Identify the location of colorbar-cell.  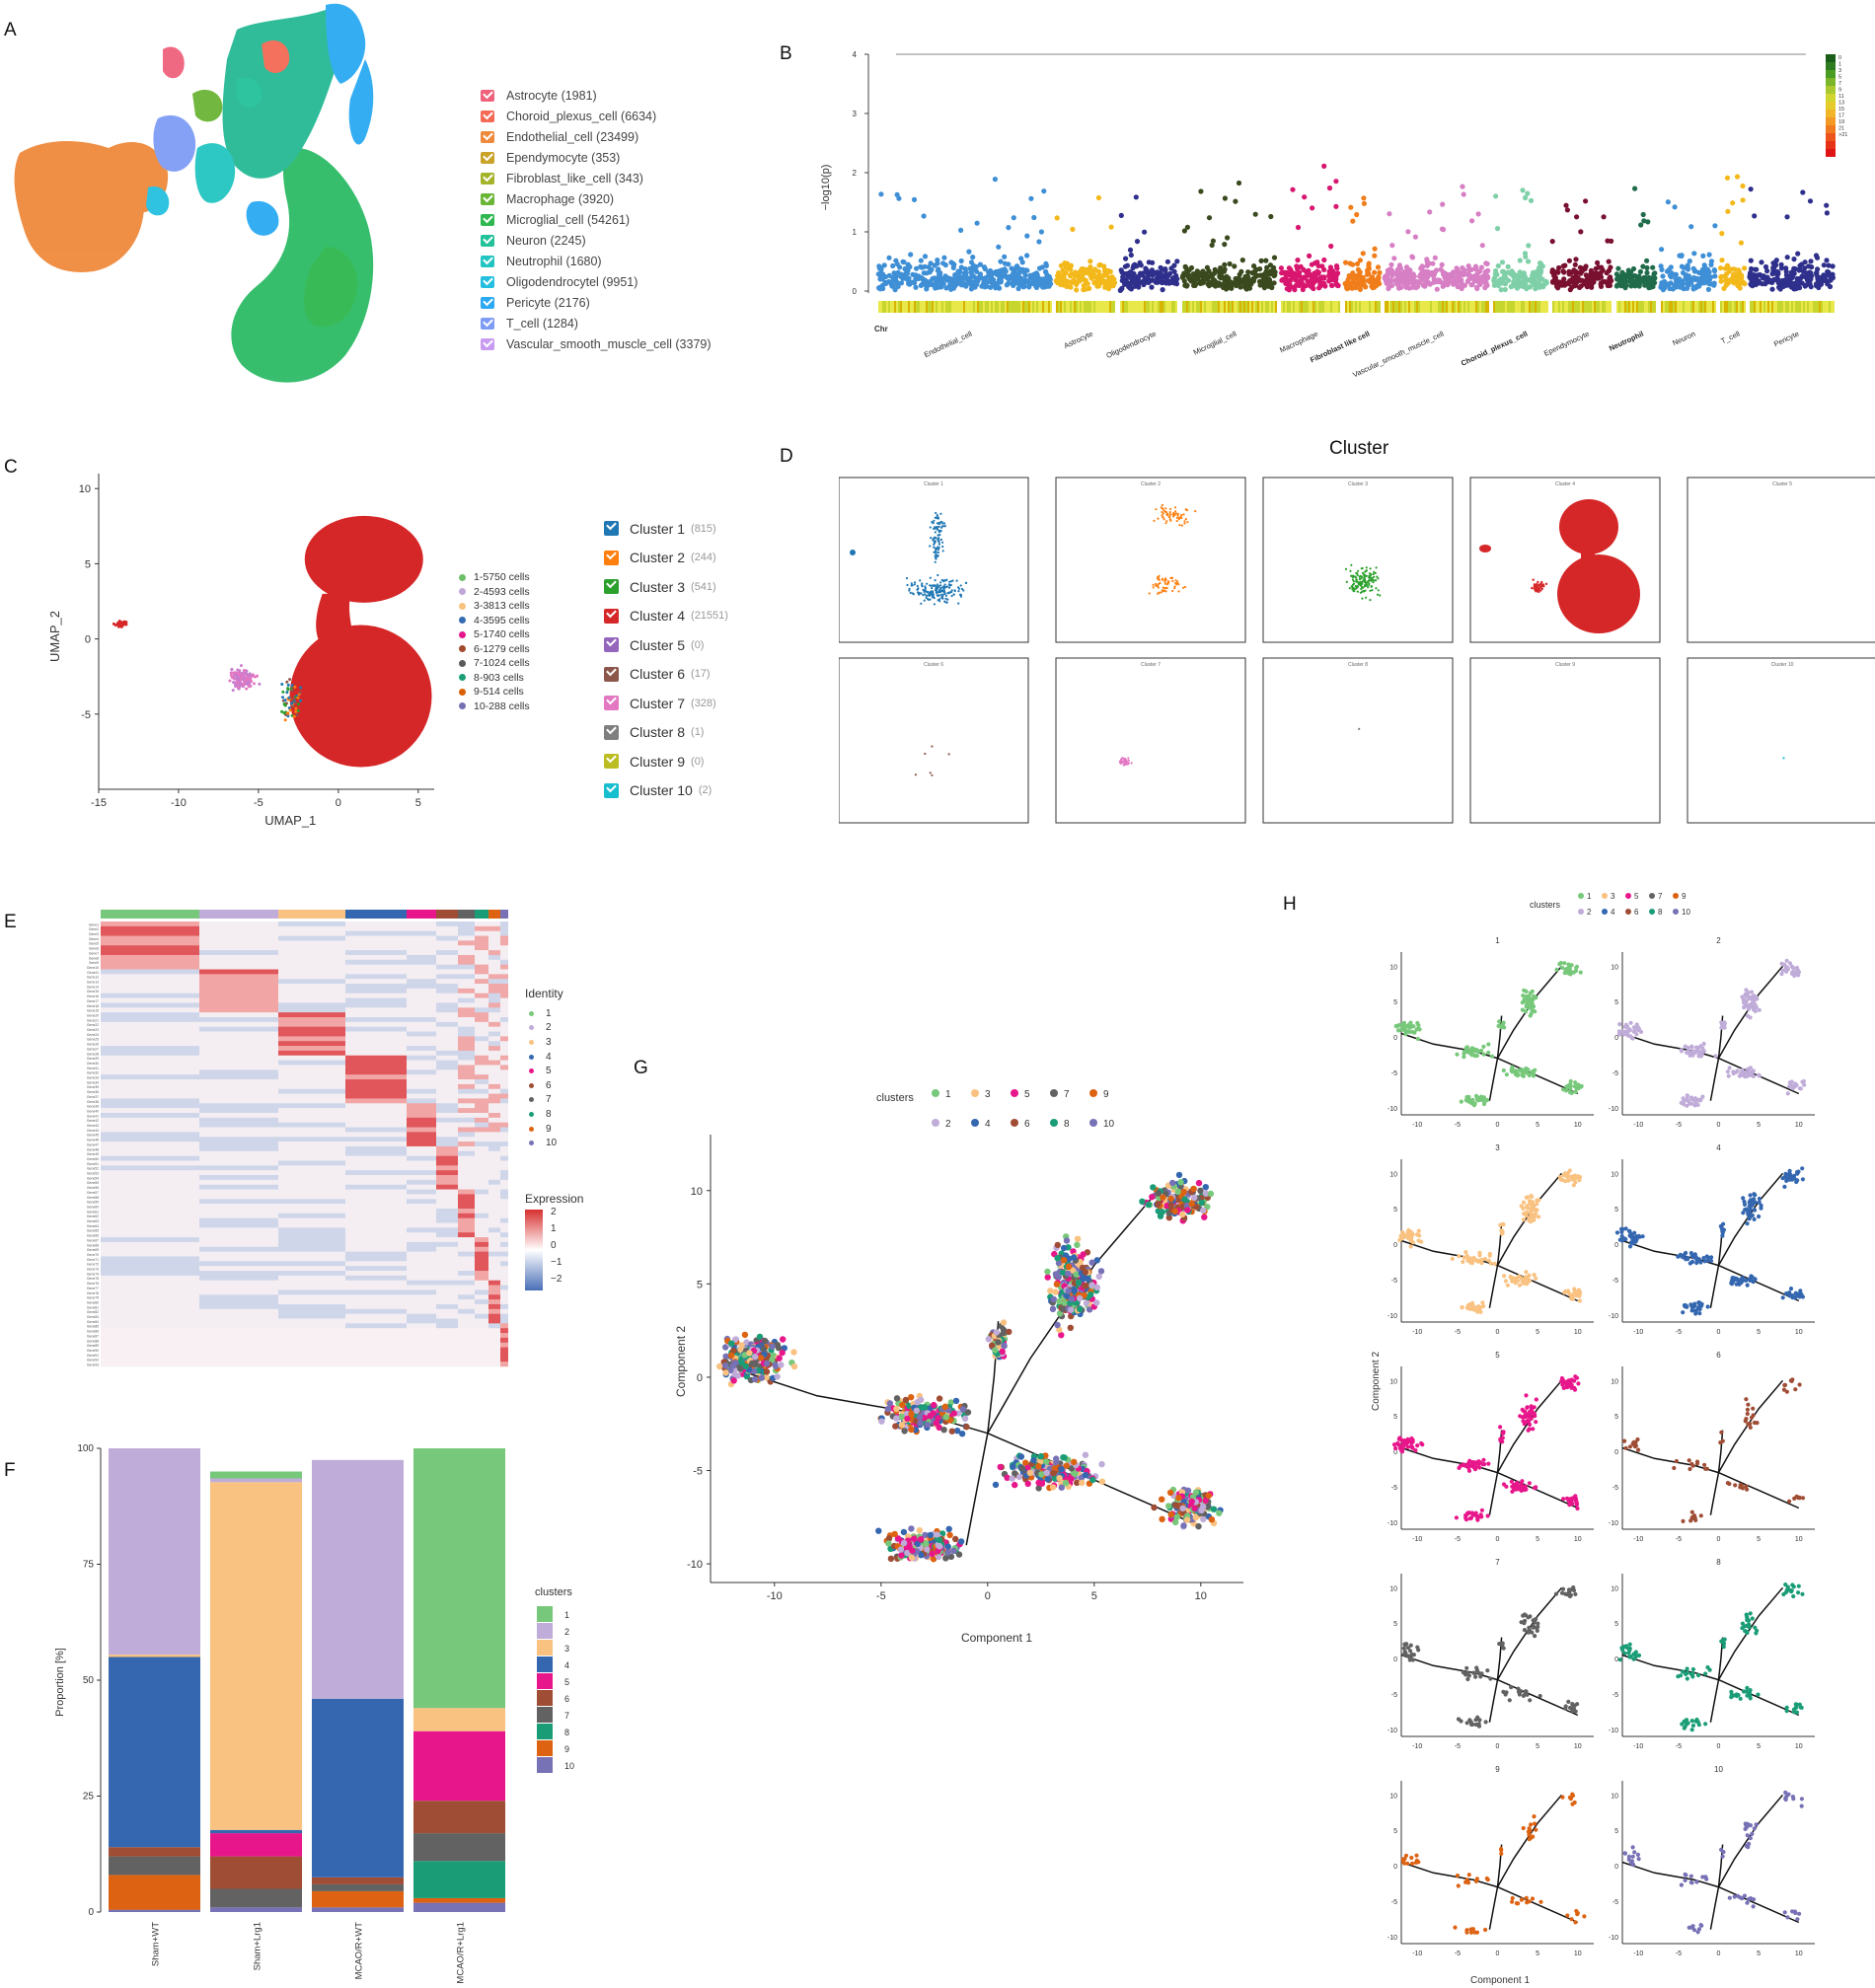
(1831, 129).